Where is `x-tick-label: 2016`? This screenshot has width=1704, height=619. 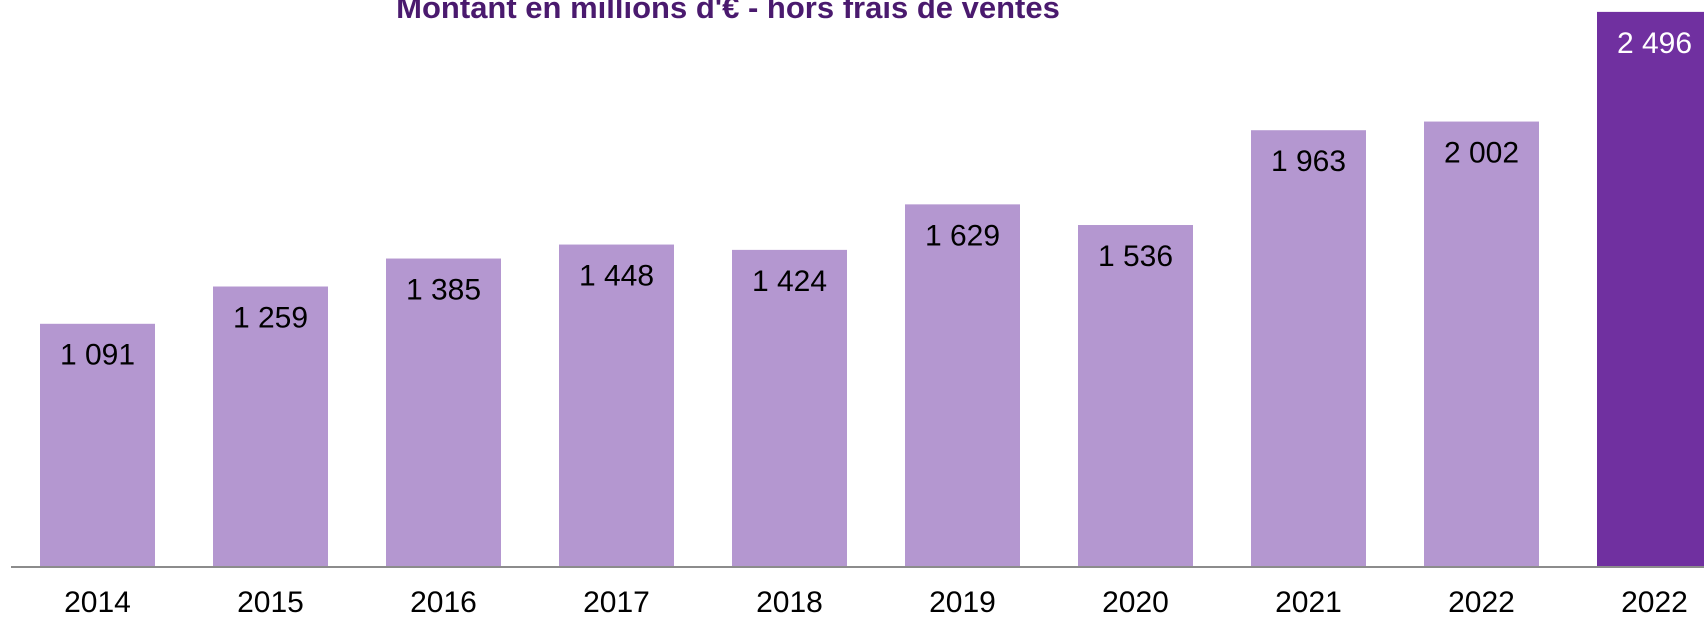 x-tick-label: 2016 is located at coordinates (443, 602).